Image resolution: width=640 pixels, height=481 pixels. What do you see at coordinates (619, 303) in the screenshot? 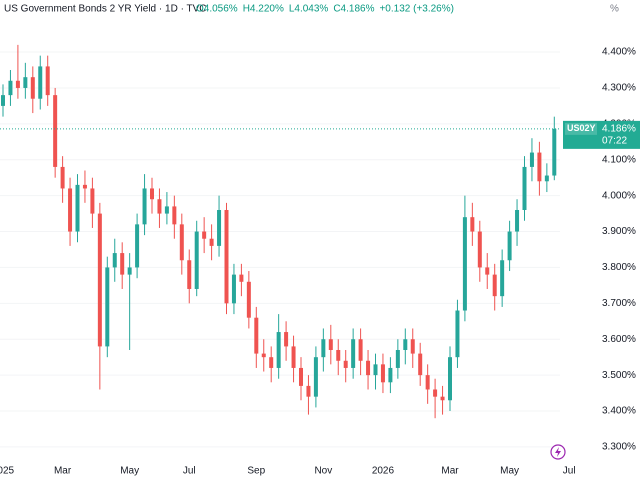
I see `y-tick-label: 3.700%` at bounding box center [619, 303].